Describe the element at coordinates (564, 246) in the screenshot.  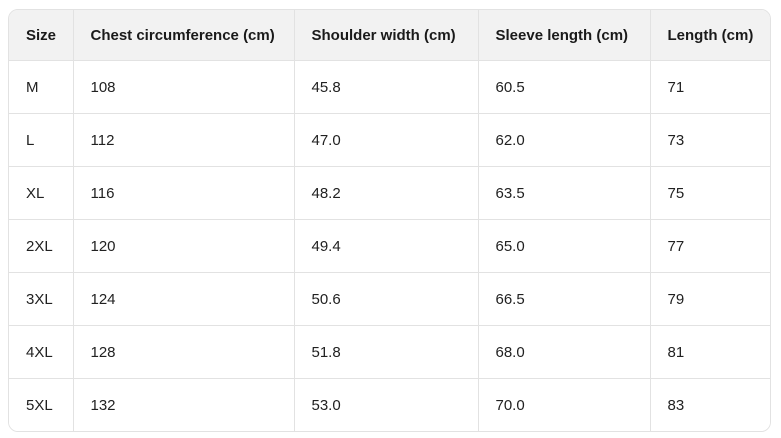
I see `cell-sleeve-length: 65.0` at that location.